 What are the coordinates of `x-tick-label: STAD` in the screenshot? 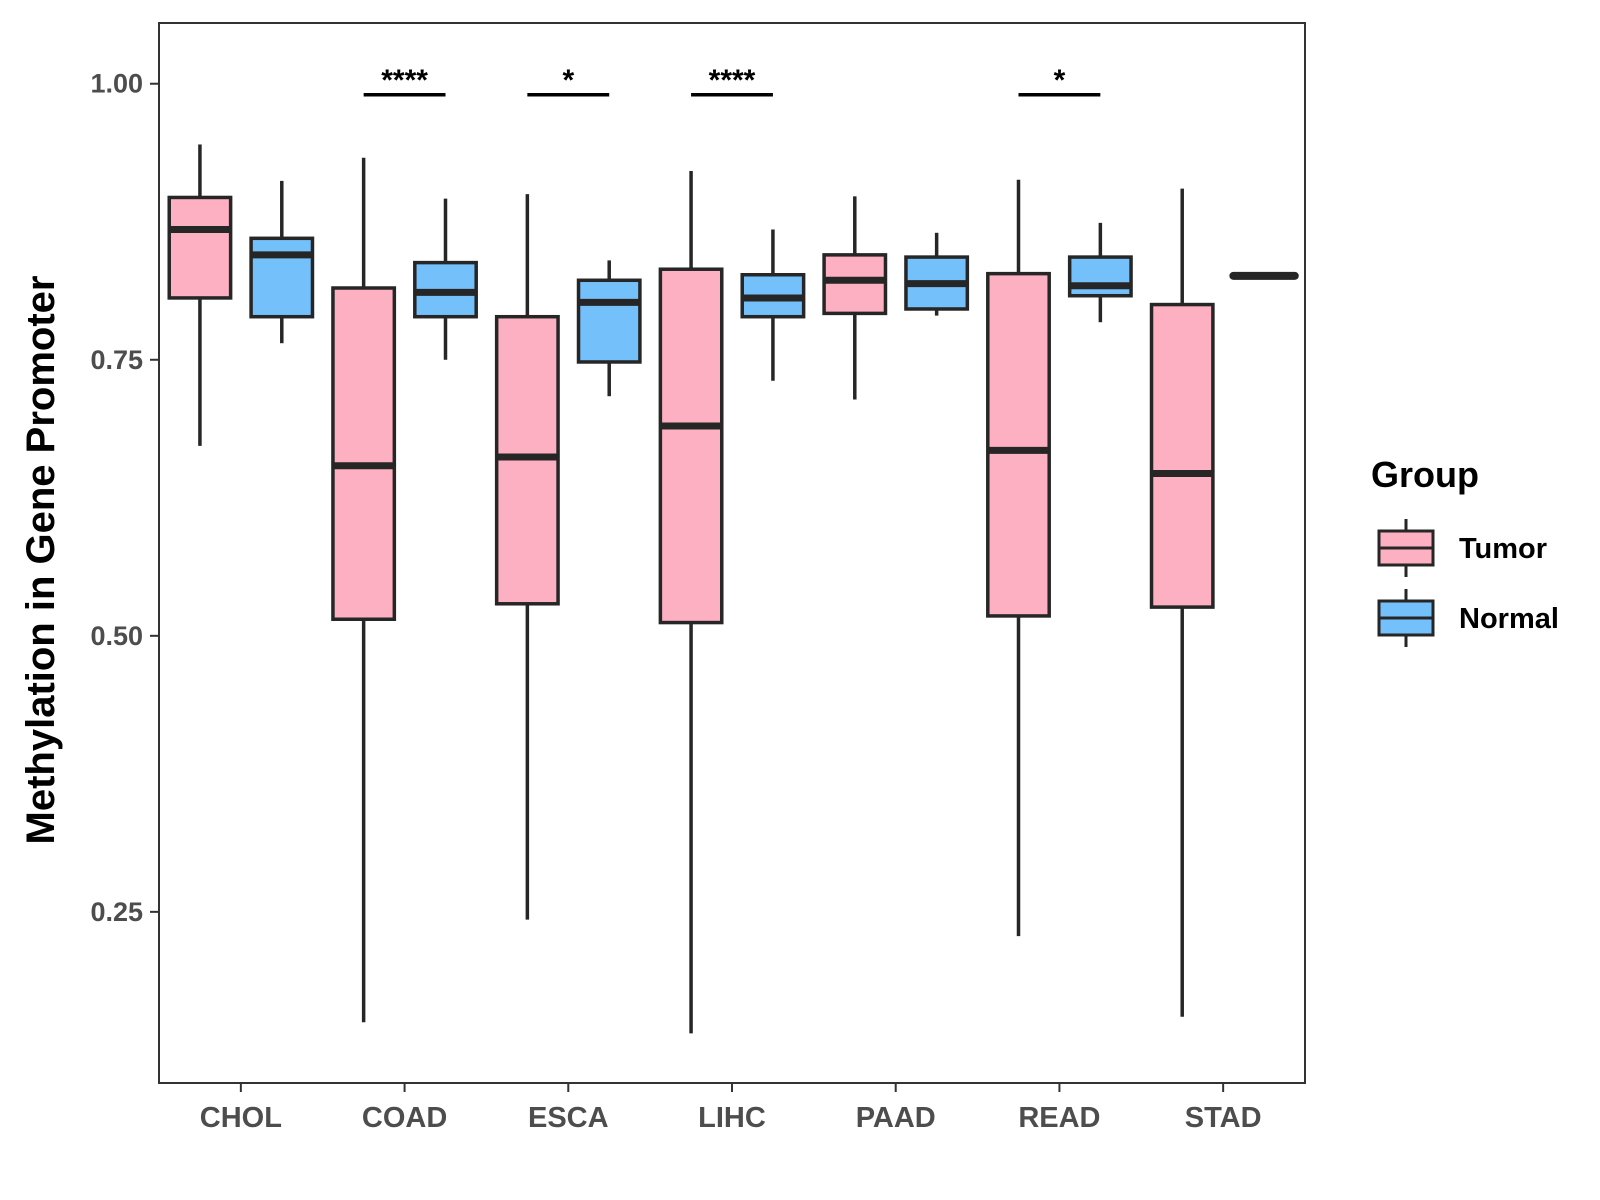 It's located at (1223, 1118).